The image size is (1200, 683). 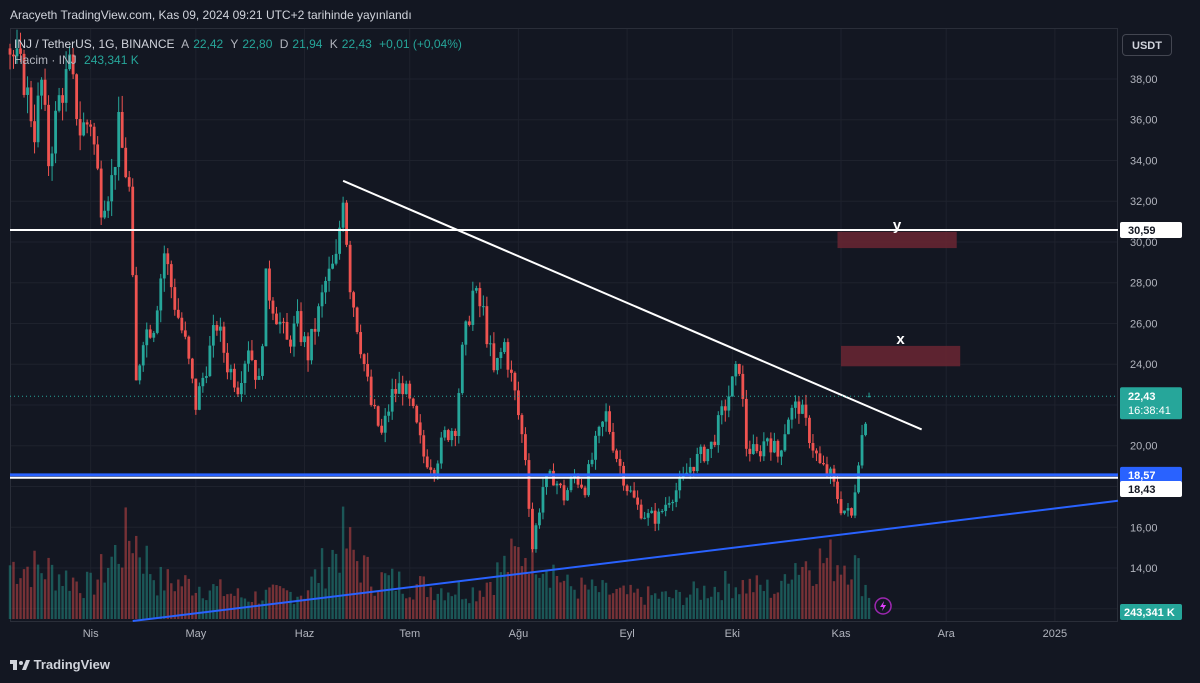 I want to click on zone-label-y: y, so click(x=897, y=225).